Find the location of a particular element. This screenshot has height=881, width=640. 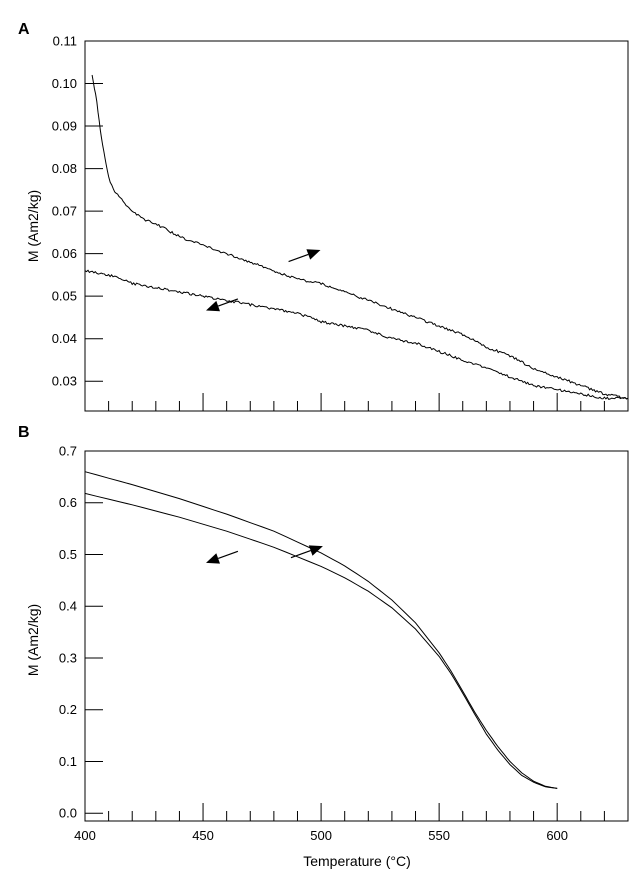

panel-a-y-tick-label: 0.10 is located at coordinates (64, 83).